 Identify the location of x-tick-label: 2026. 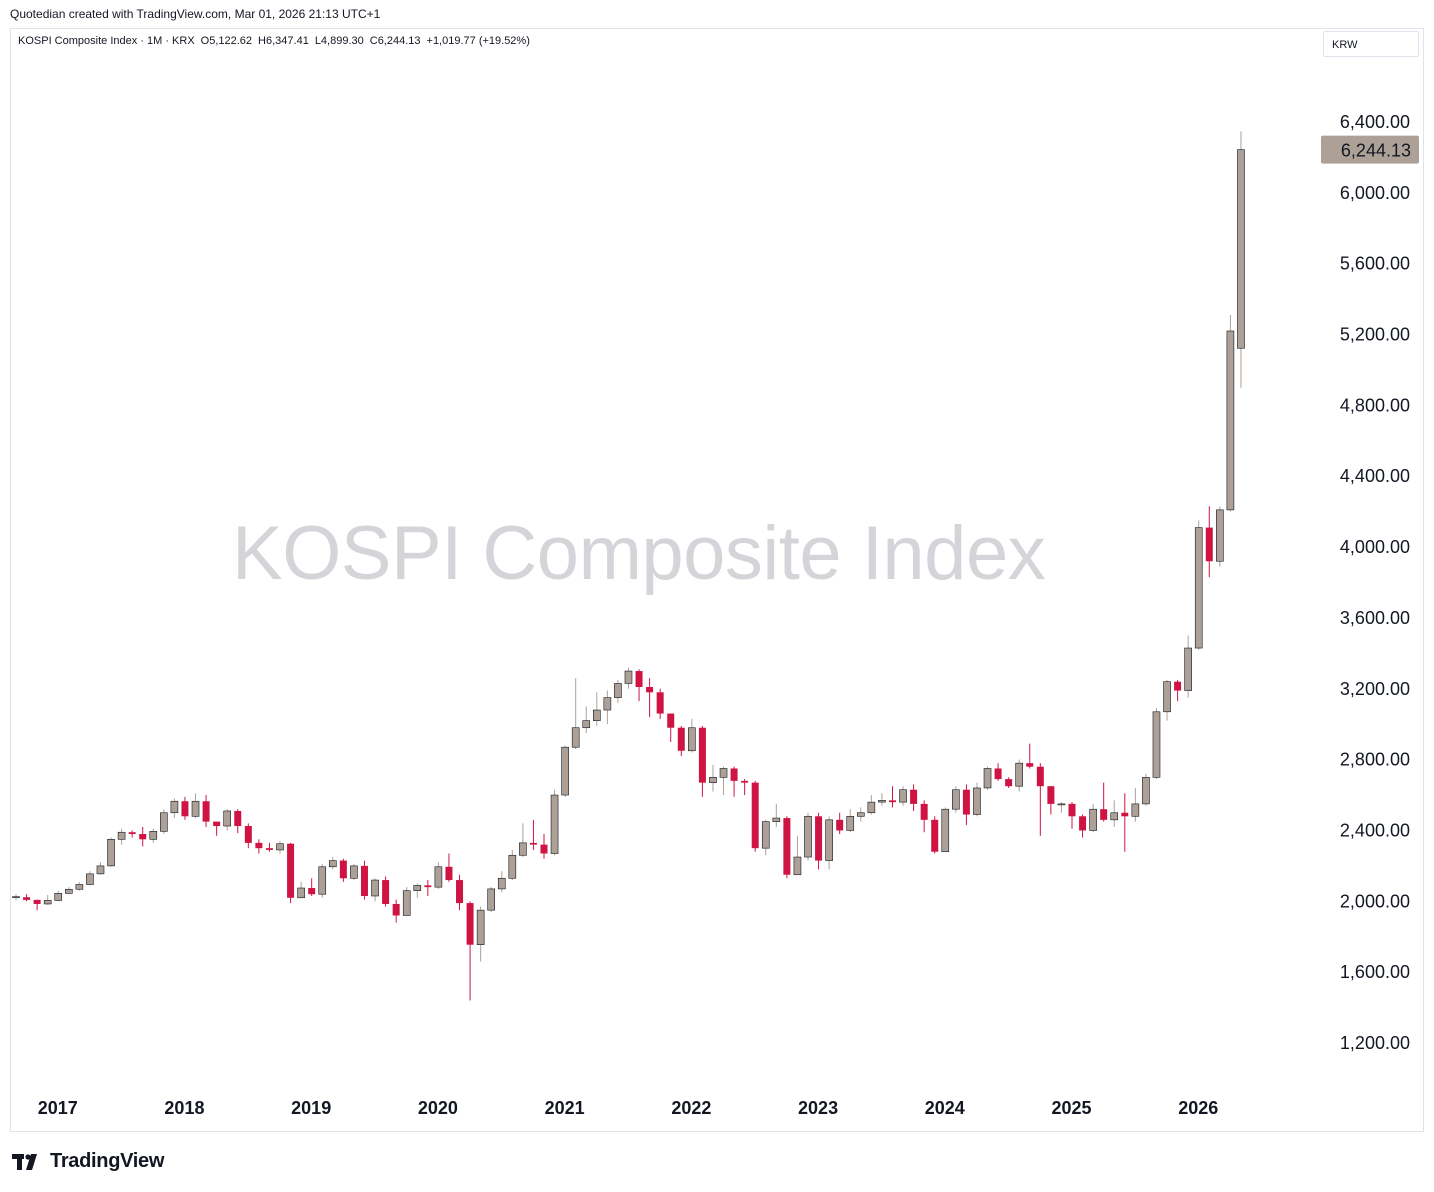
(1198, 1108).